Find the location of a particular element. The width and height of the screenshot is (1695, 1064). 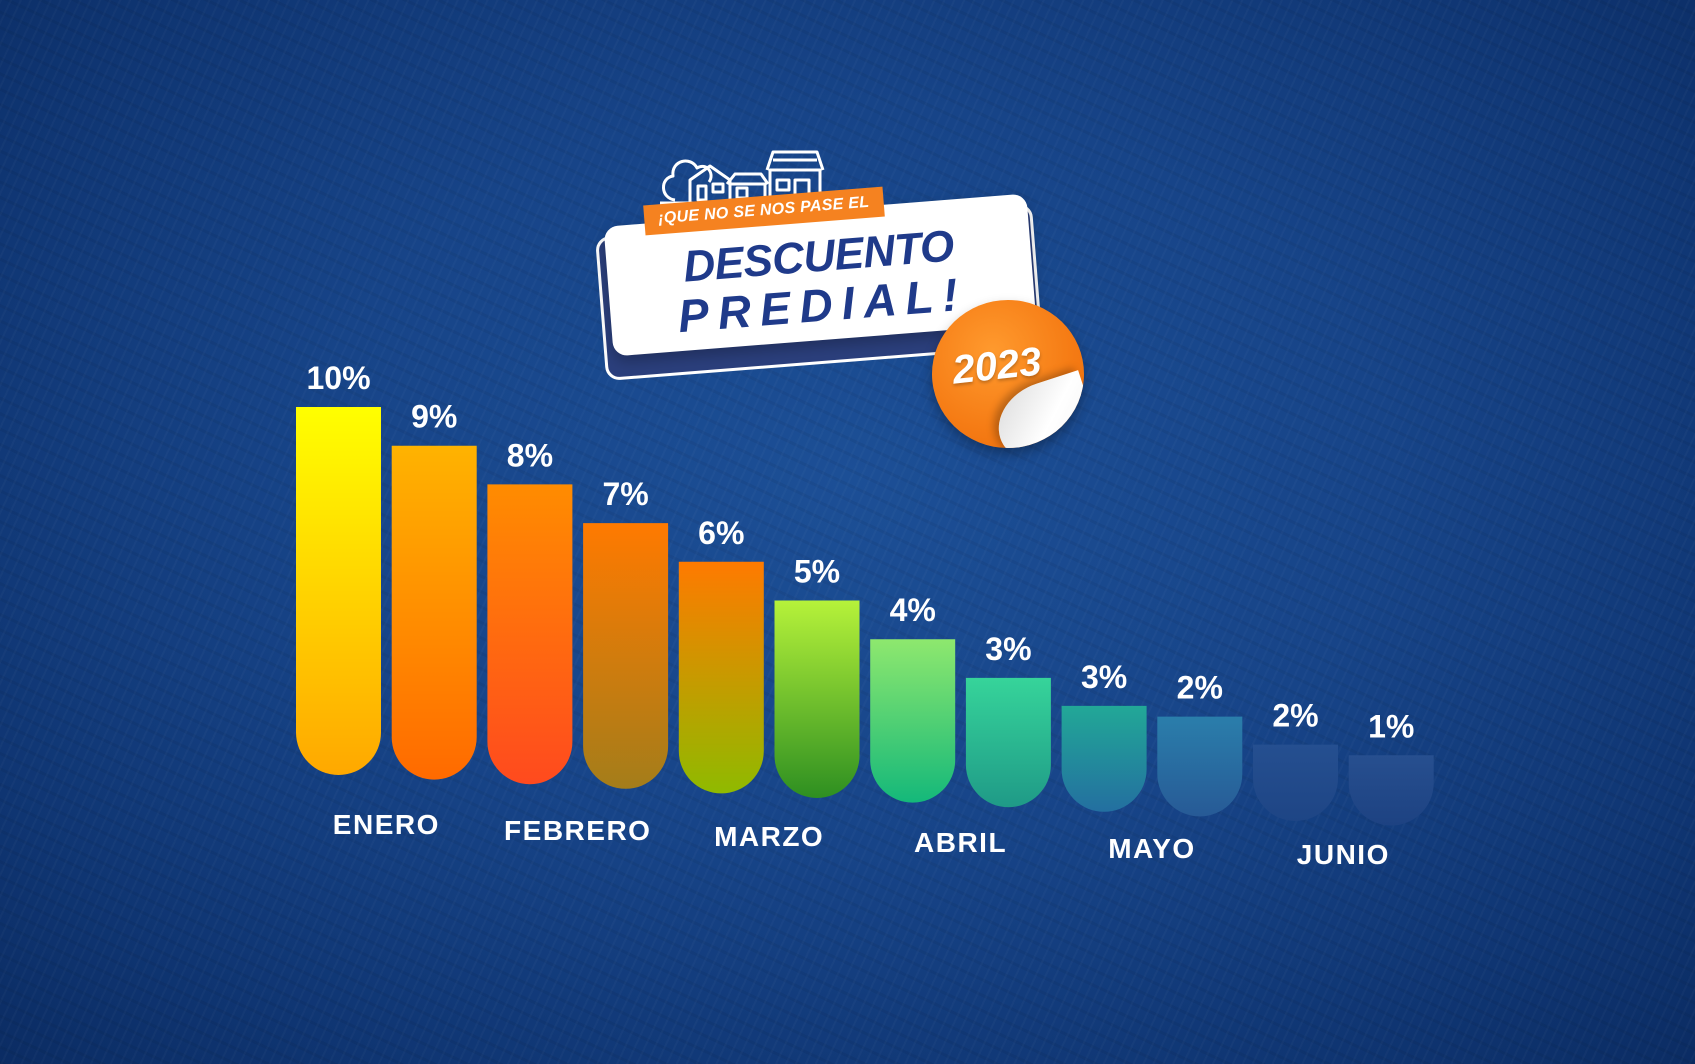

month-label-abril: ABRIL is located at coordinates (960, 842).